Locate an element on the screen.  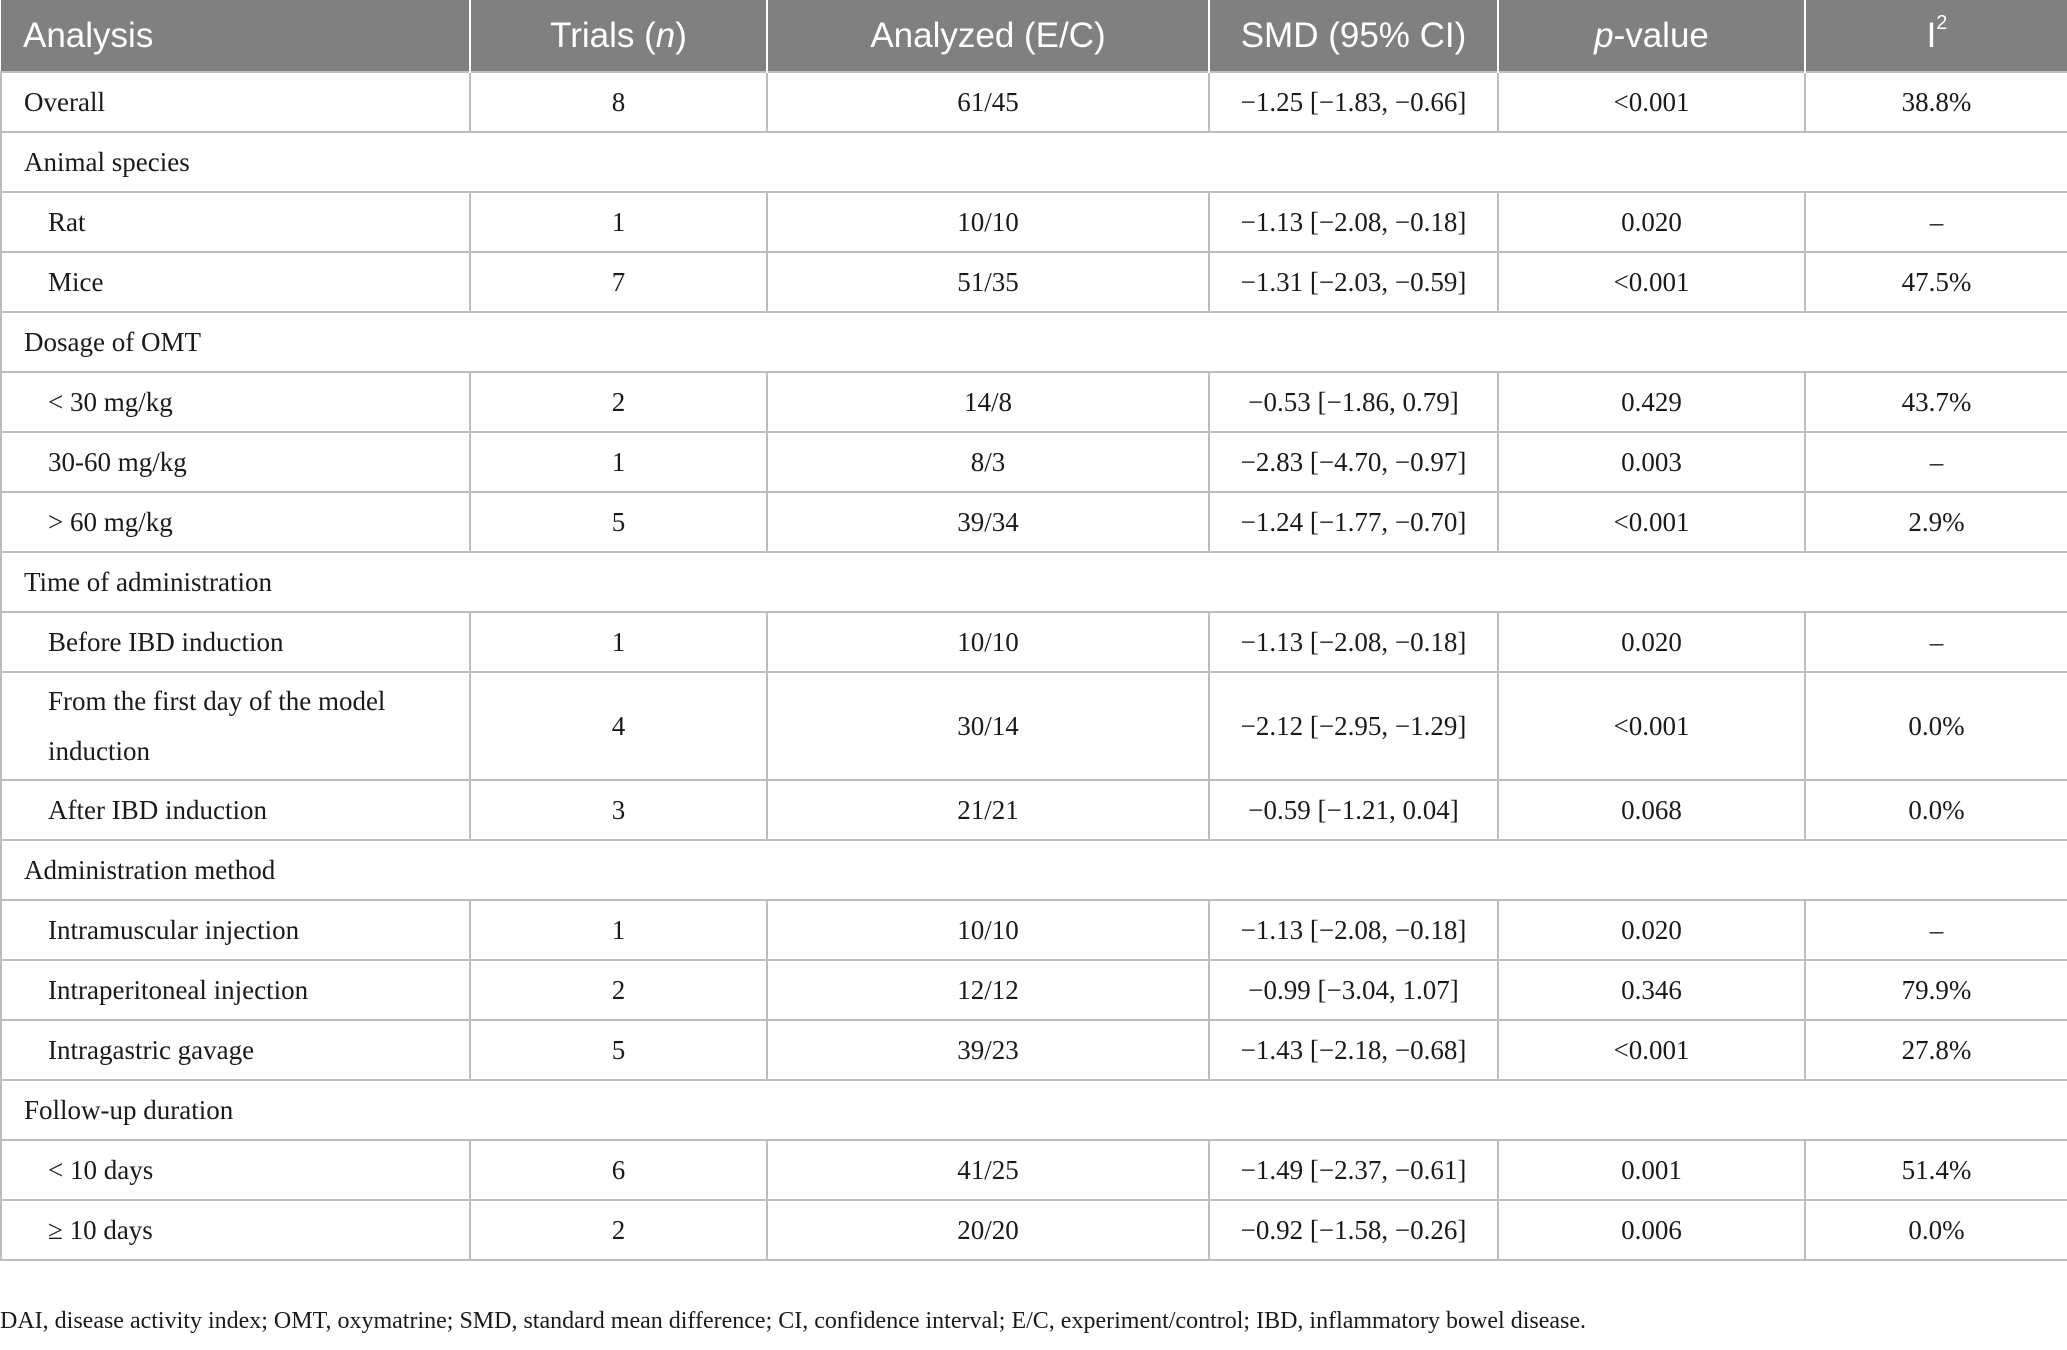
cell-i2: 2.9% is located at coordinates (1935, 522).